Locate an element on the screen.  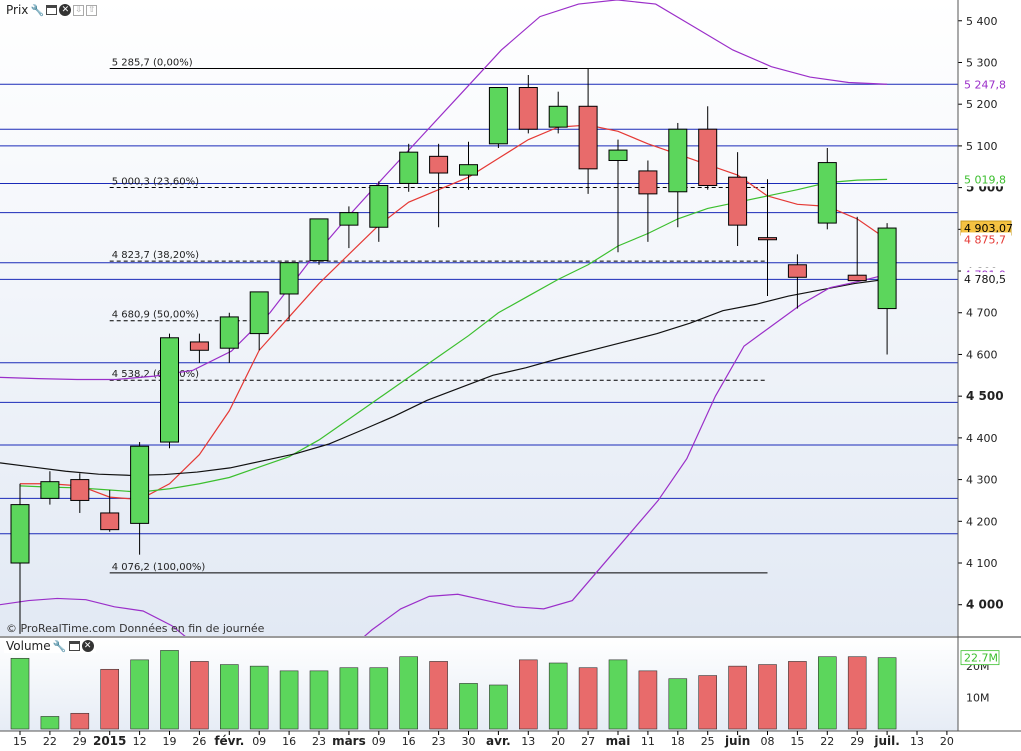
y-tick-label: 5 300 is located at coordinates (982, 62).